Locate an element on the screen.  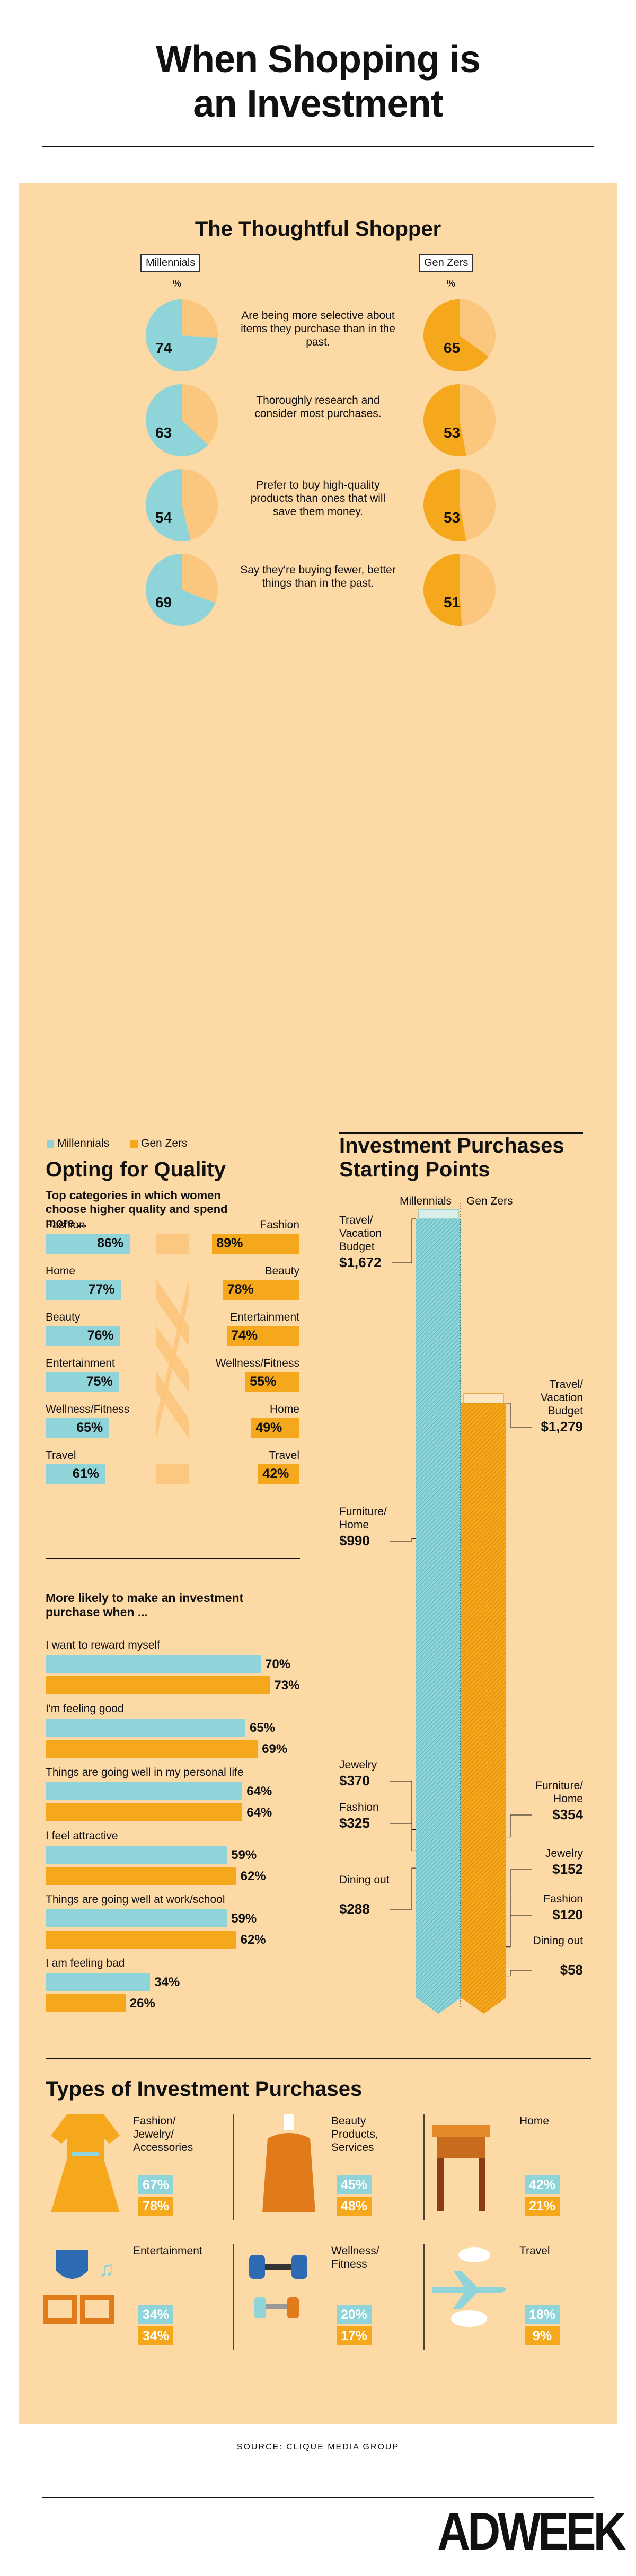
starting-millennials-label: Fashion is located at coordinates (359, 1807).